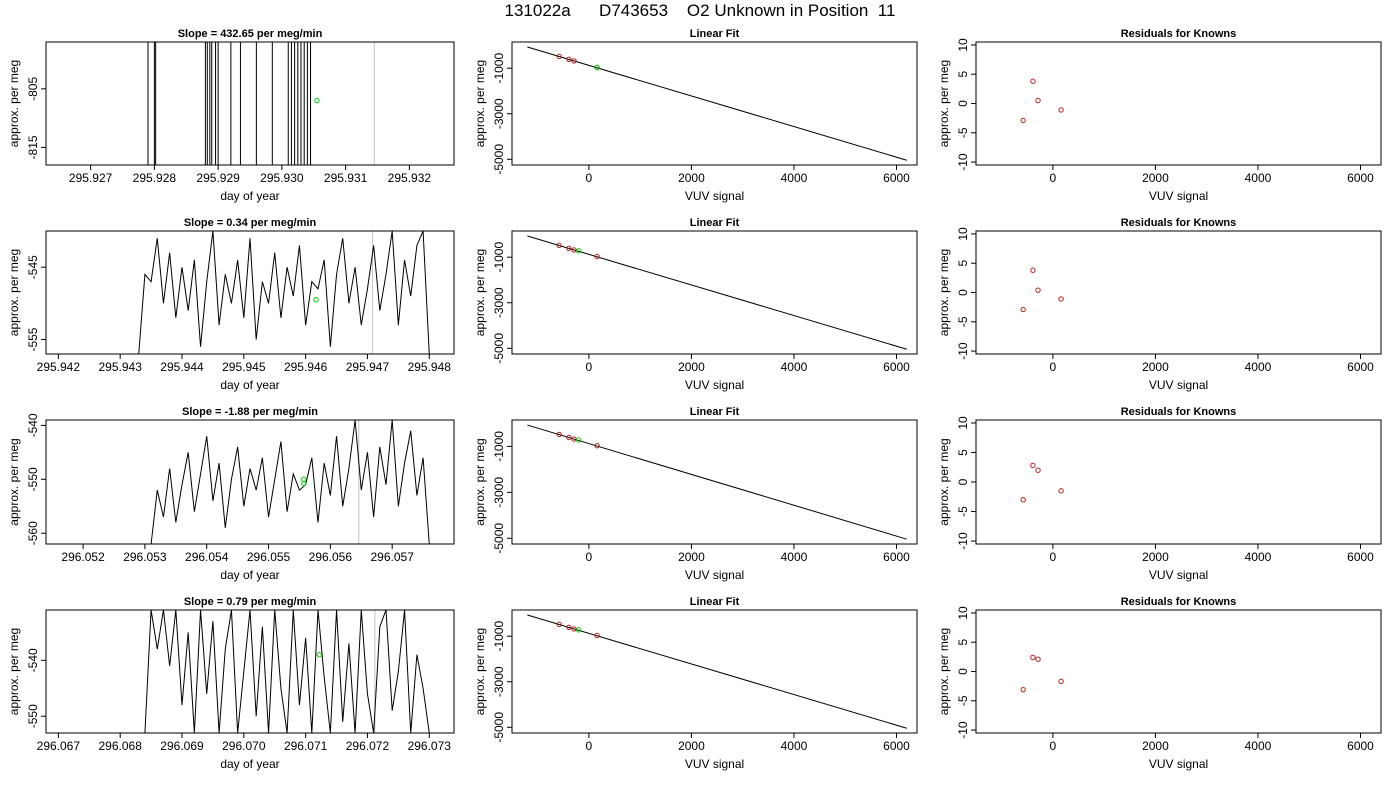 The image size is (1400, 800). What do you see at coordinates (155, 178) in the screenshot?
I see `x-tick-label: 295.928` at bounding box center [155, 178].